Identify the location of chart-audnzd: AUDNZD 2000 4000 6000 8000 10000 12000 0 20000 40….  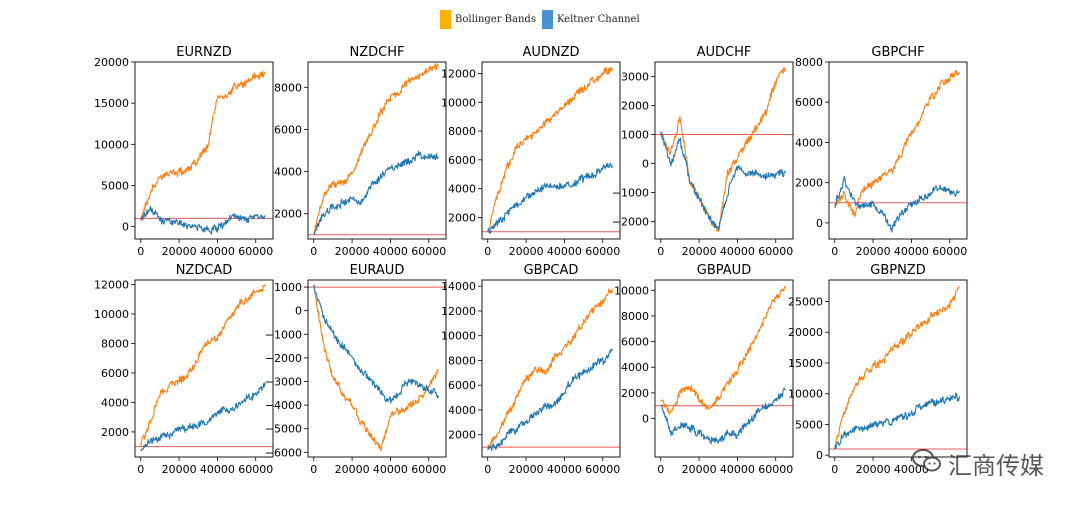
(531, 151).